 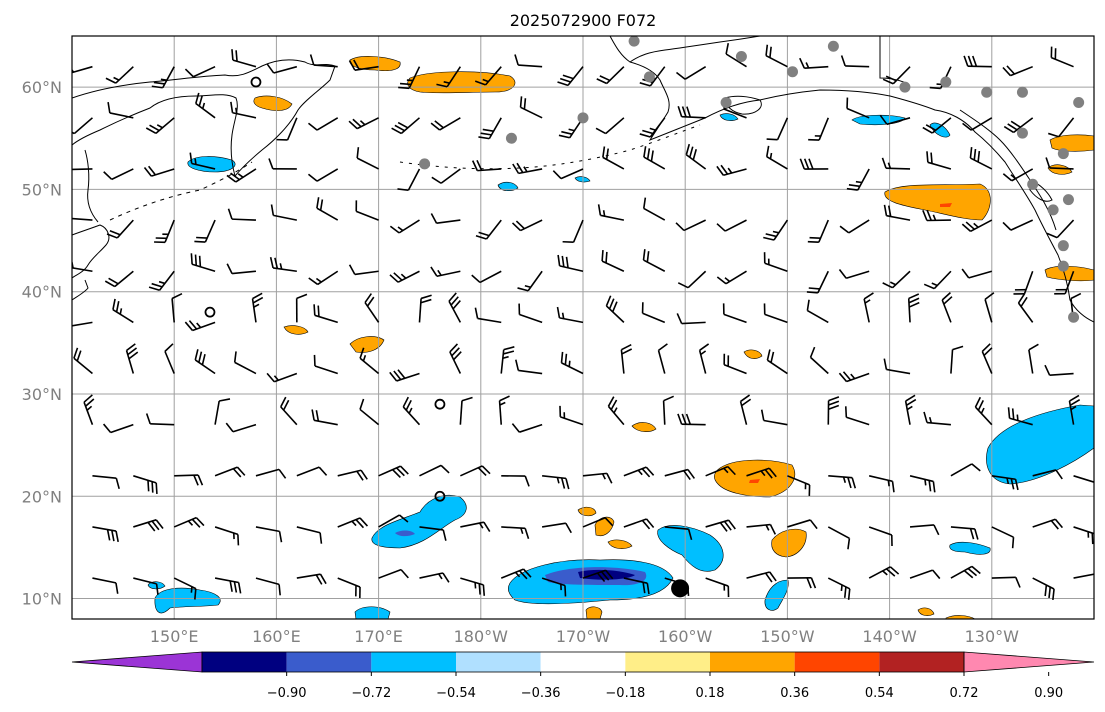 What do you see at coordinates (695, 49) in the screenshot?
I see `coastline-alaska-north` at bounding box center [695, 49].